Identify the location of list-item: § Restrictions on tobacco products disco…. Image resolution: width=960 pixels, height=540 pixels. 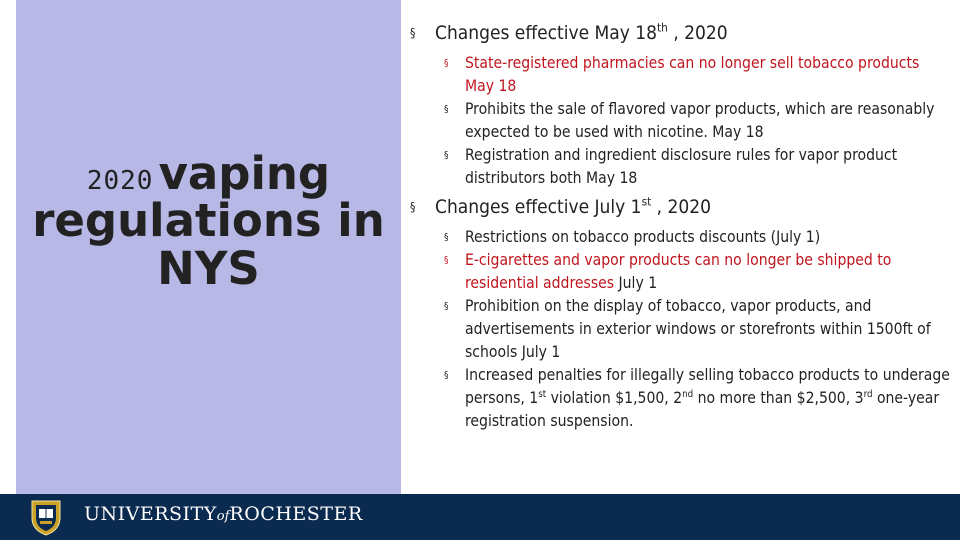
(697, 237).